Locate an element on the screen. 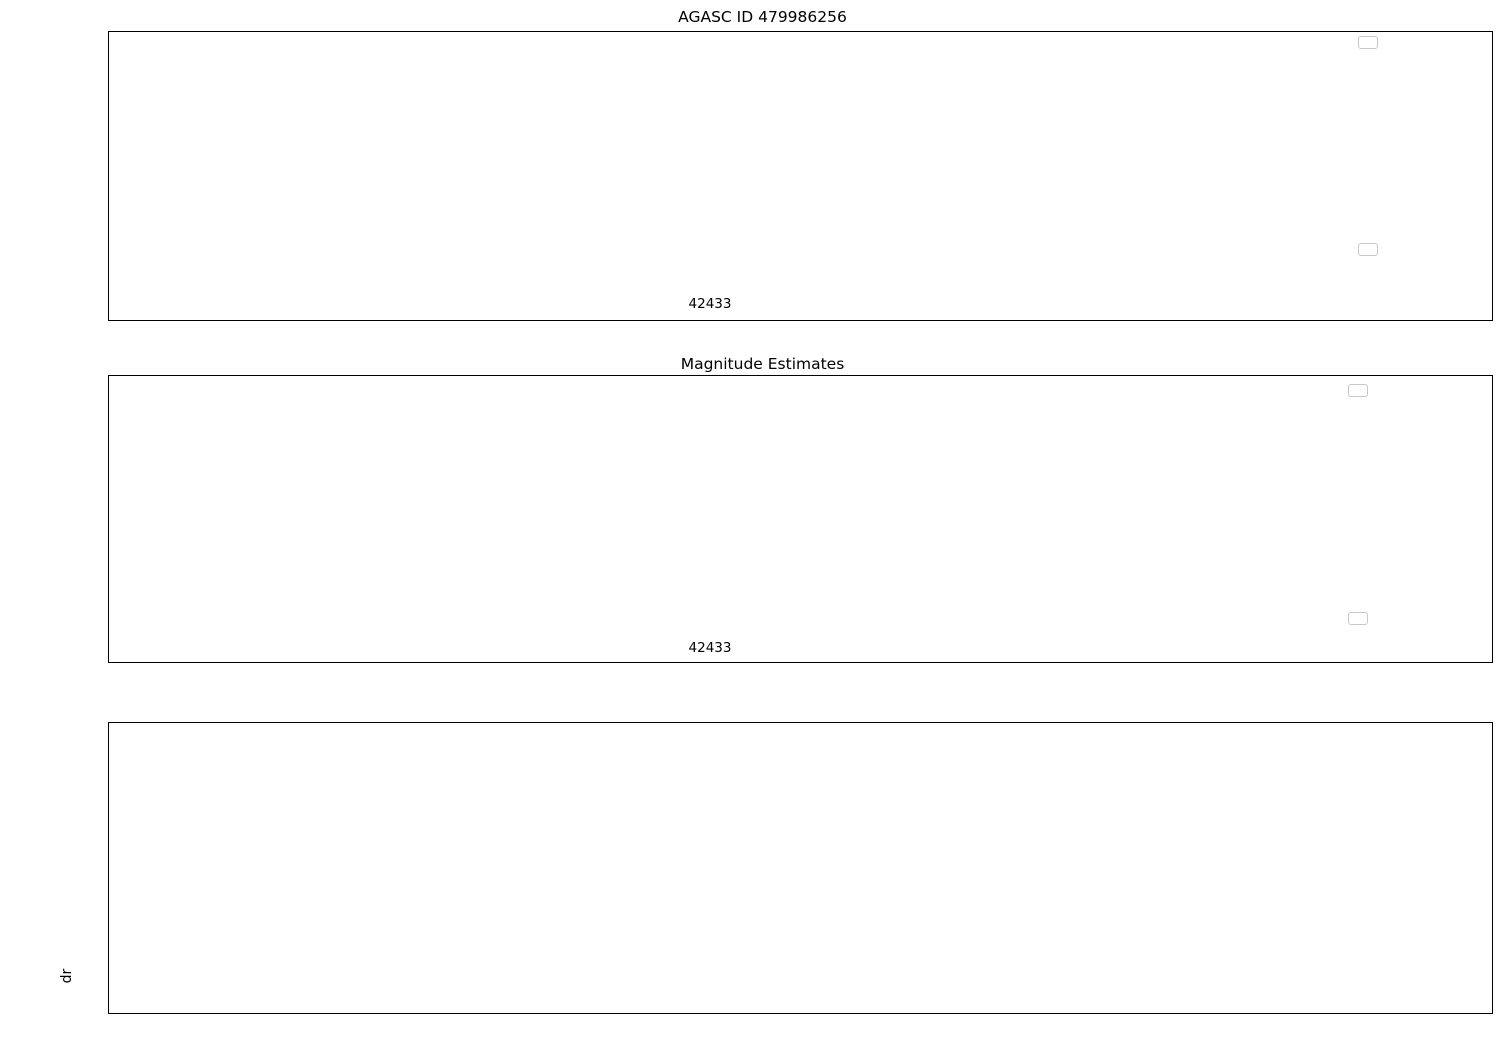  panel3-ylabel: dr is located at coordinates (67, 976).